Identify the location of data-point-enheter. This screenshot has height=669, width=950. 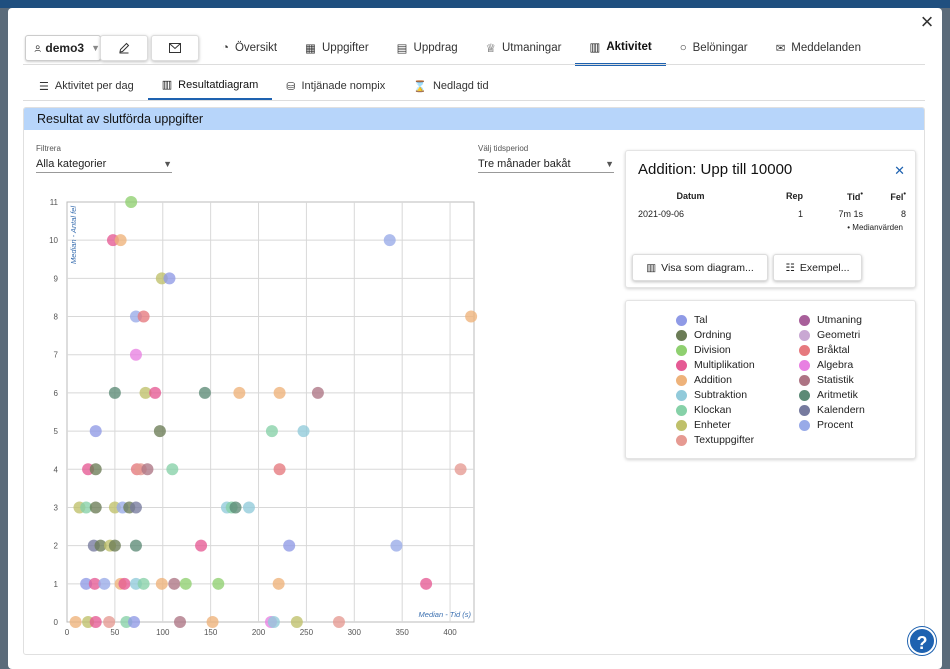
(296, 622).